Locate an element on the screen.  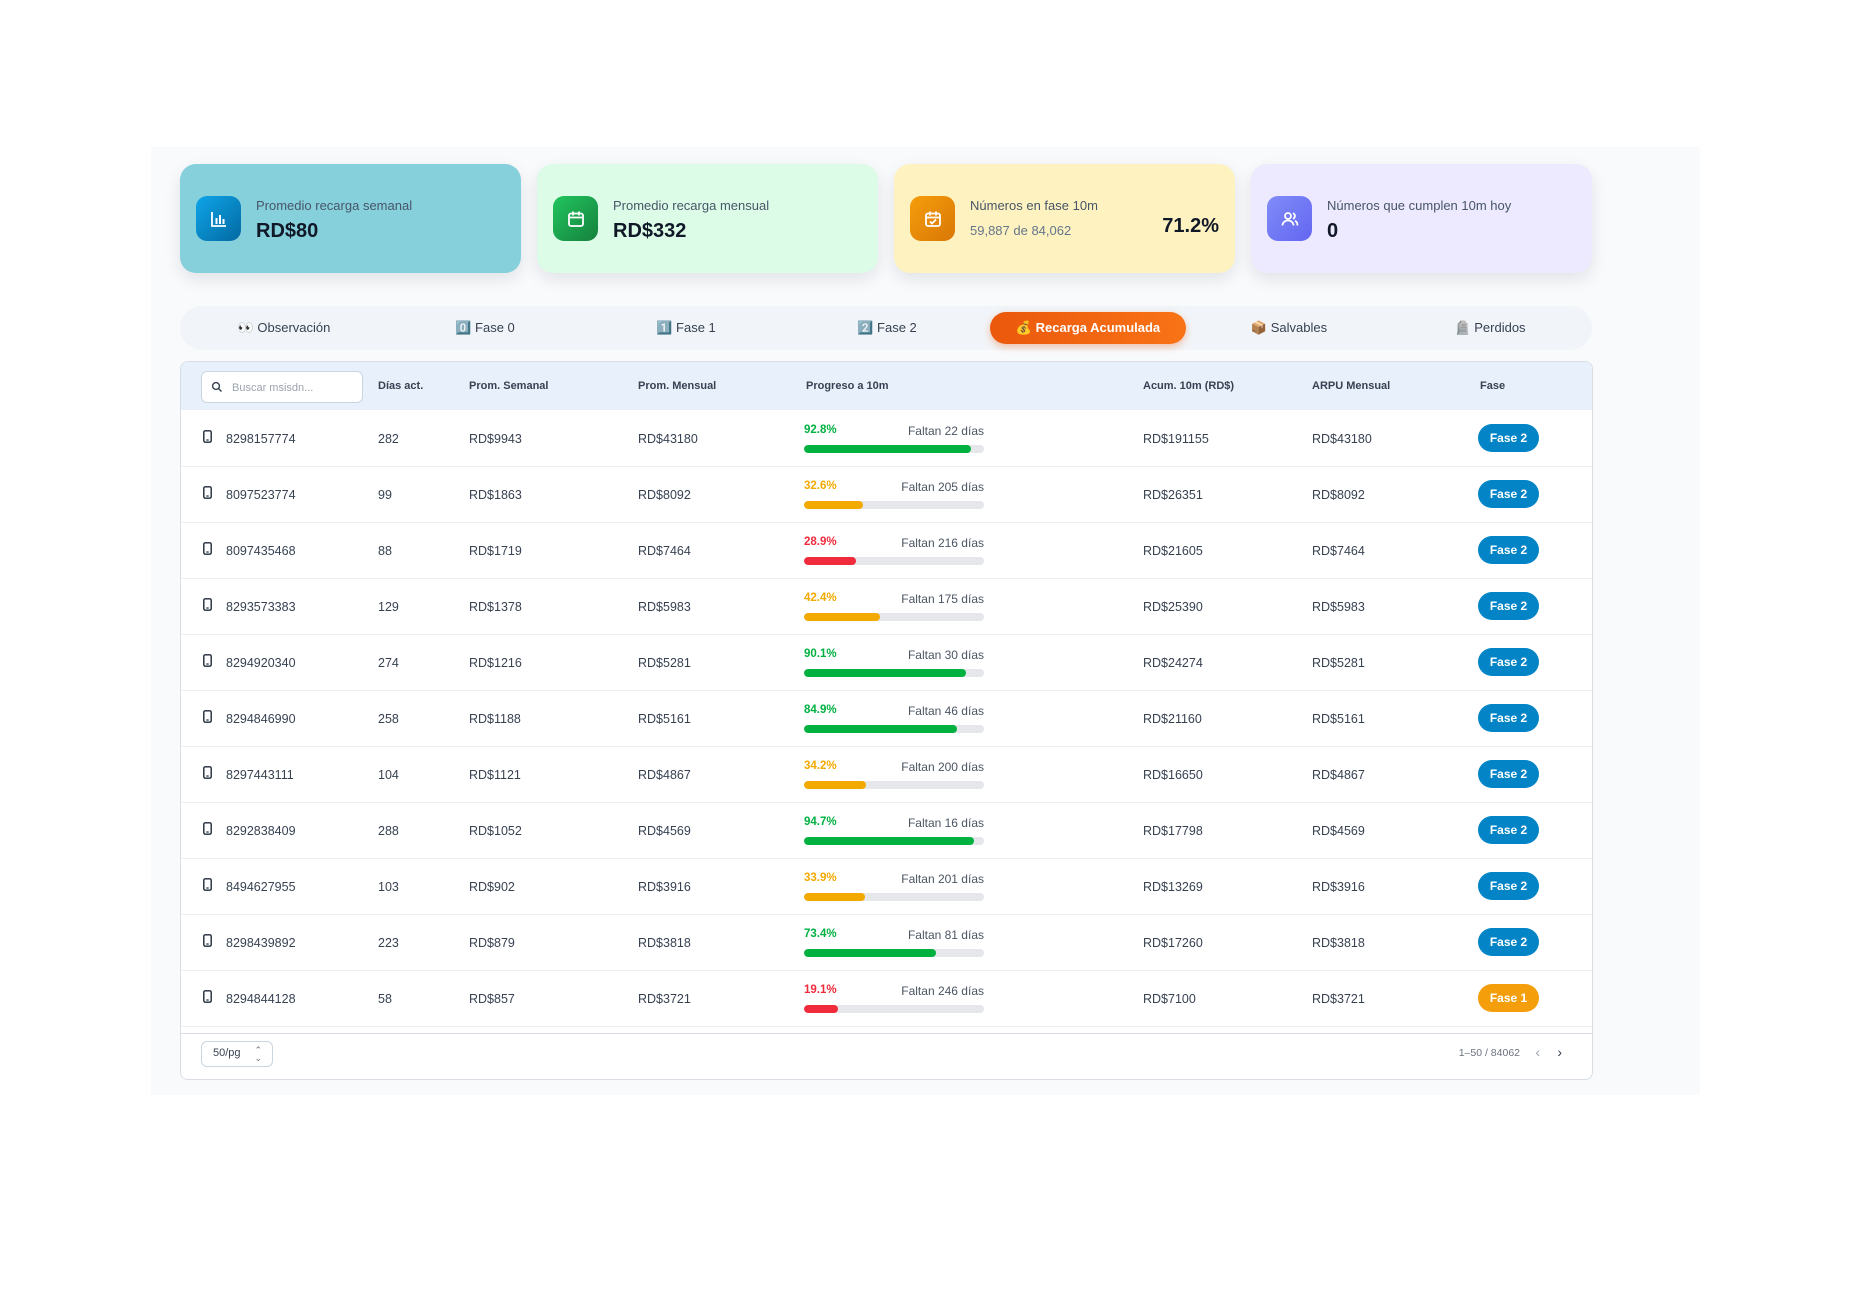
card-weekly-average: Promedio recarga semanal RD$80 is located at coordinates (350, 218).